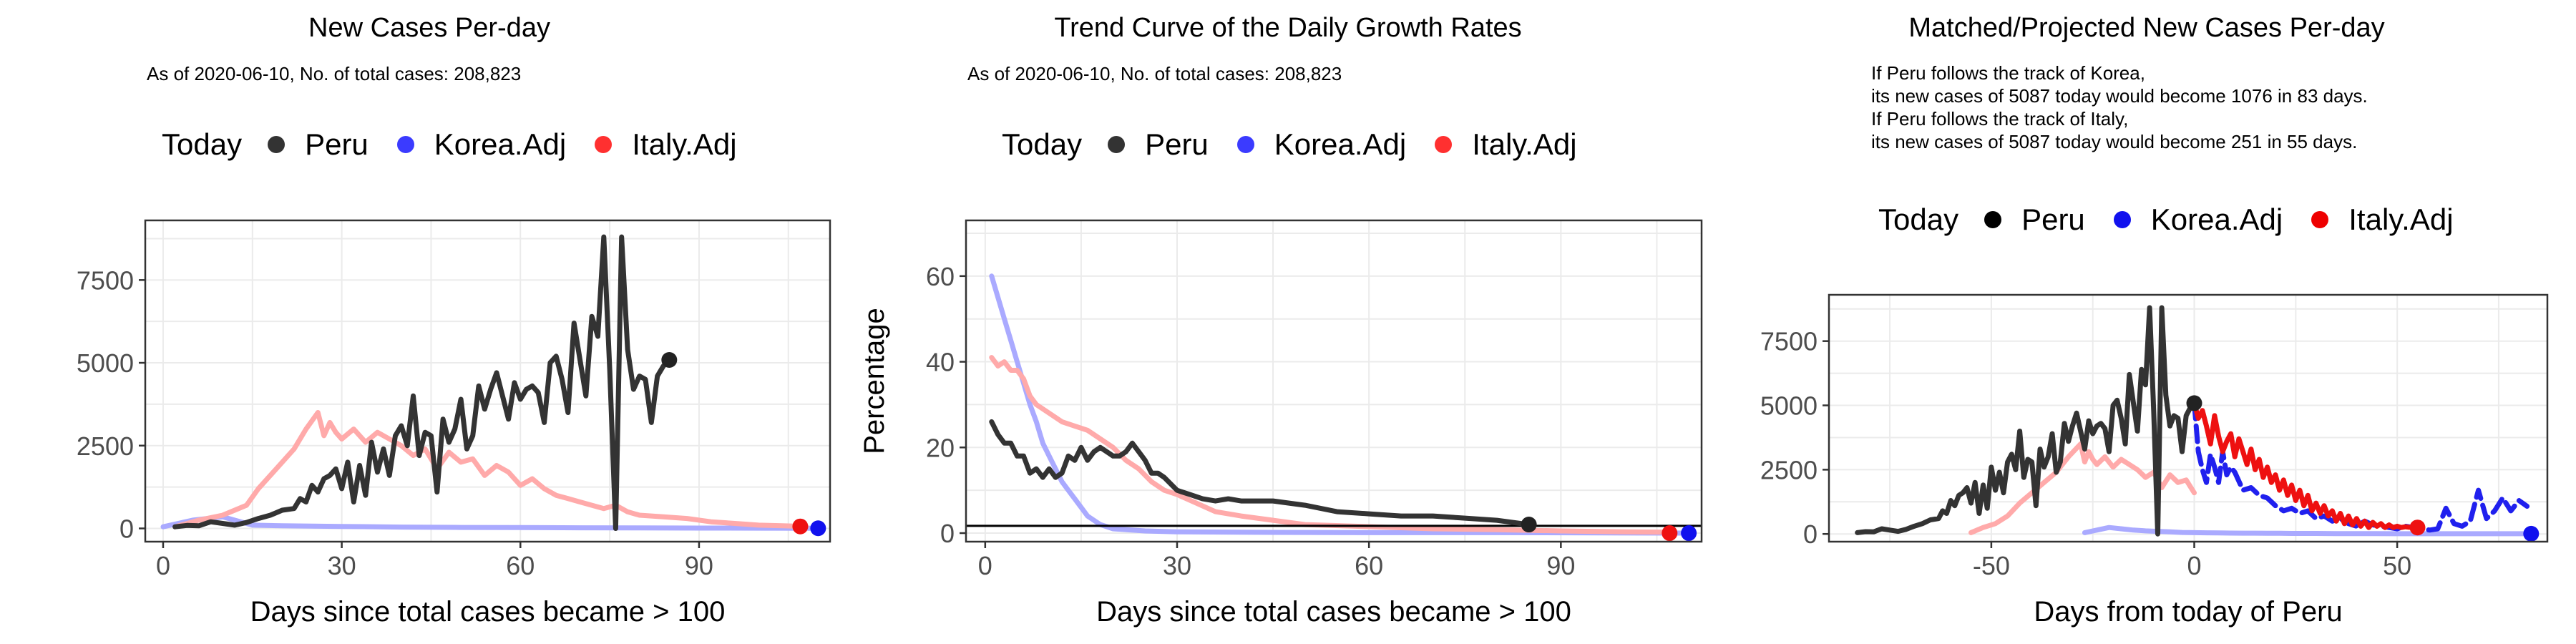  I want to click on x-axis-label: Days from today of Peru, so click(2188, 612).